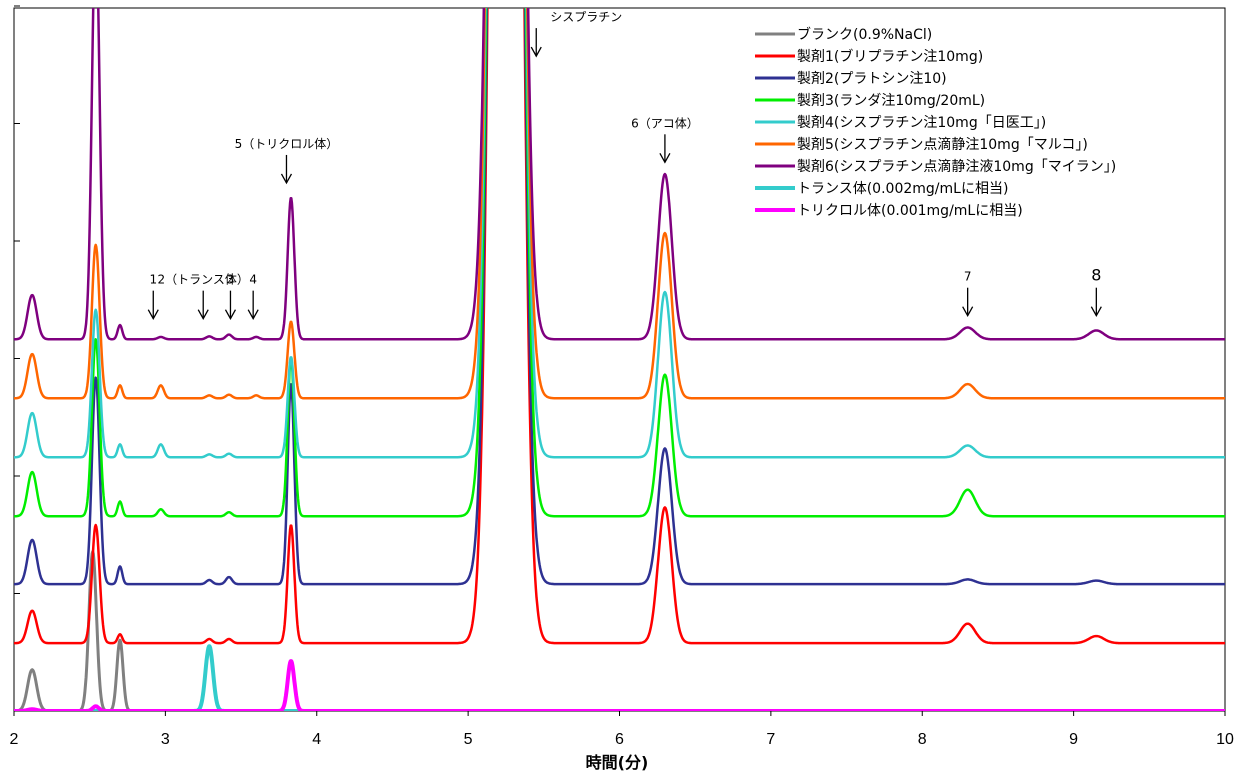 The image size is (1239, 773). I want to click on y-axis-ticks, so click(17, 299).